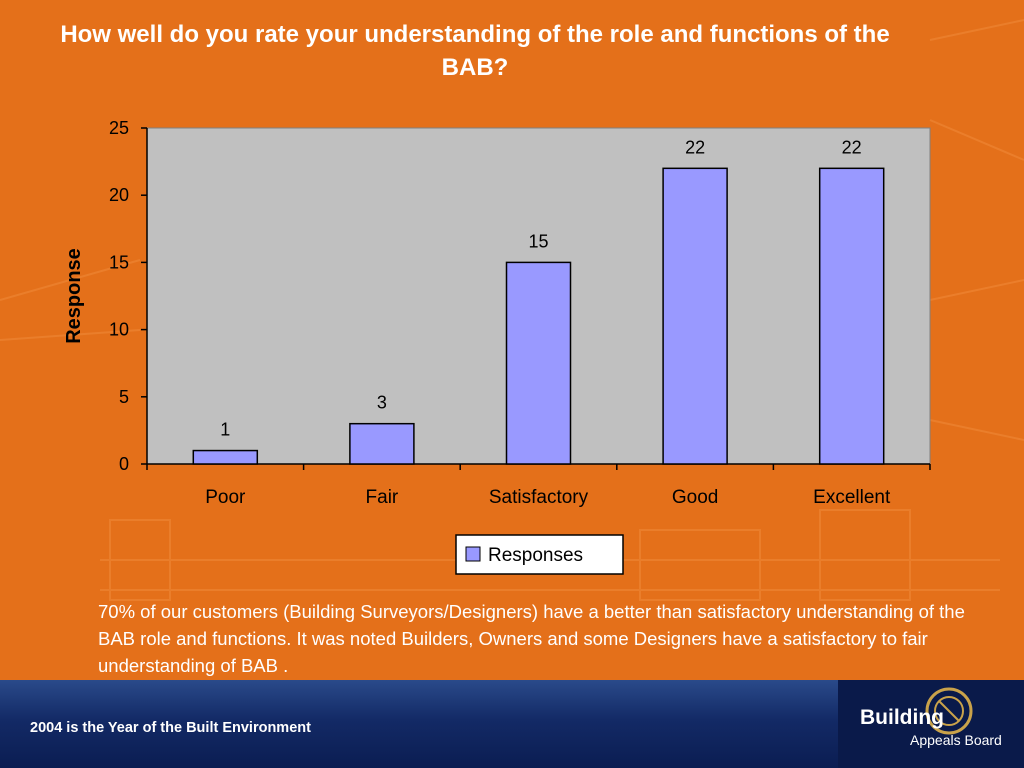  I want to click on bar-fair, so click(382, 443).